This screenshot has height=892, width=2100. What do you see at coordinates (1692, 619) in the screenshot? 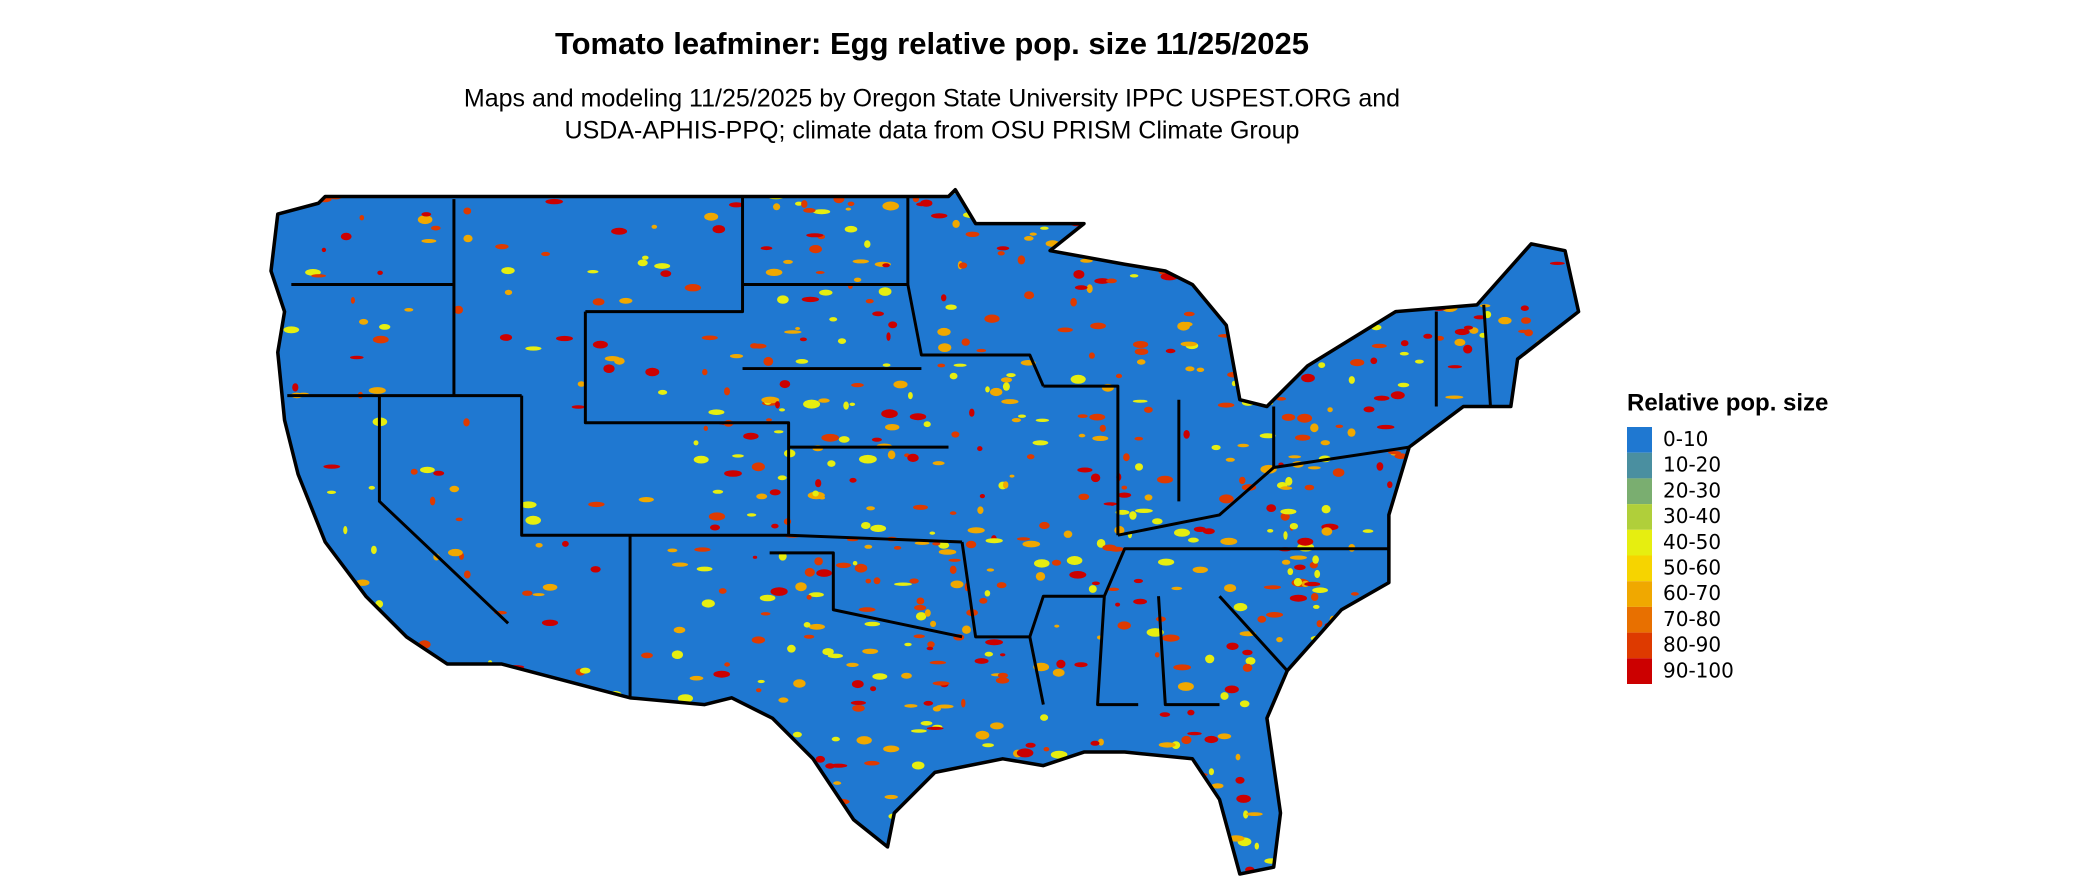
I see `legend-label: 70-80` at bounding box center [1692, 619].